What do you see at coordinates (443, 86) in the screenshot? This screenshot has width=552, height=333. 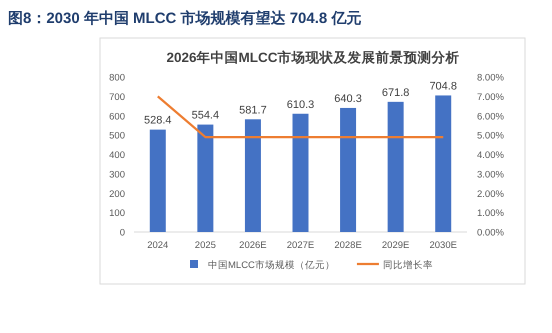 I see `data-label: 704.8` at bounding box center [443, 86].